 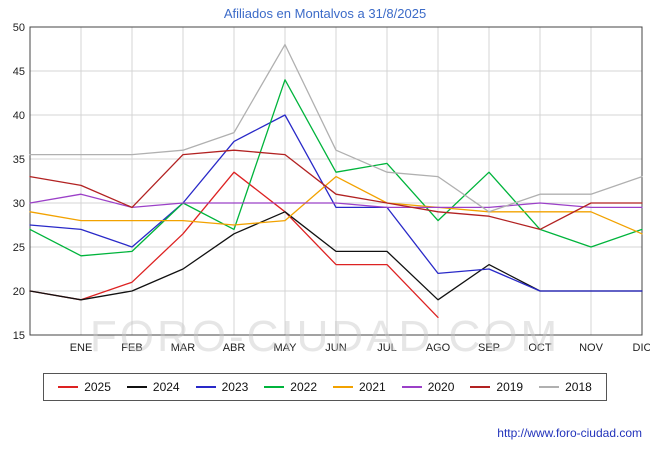 What do you see at coordinates (19, 336) in the screenshot?
I see `svg-text: 15` at bounding box center [19, 336].